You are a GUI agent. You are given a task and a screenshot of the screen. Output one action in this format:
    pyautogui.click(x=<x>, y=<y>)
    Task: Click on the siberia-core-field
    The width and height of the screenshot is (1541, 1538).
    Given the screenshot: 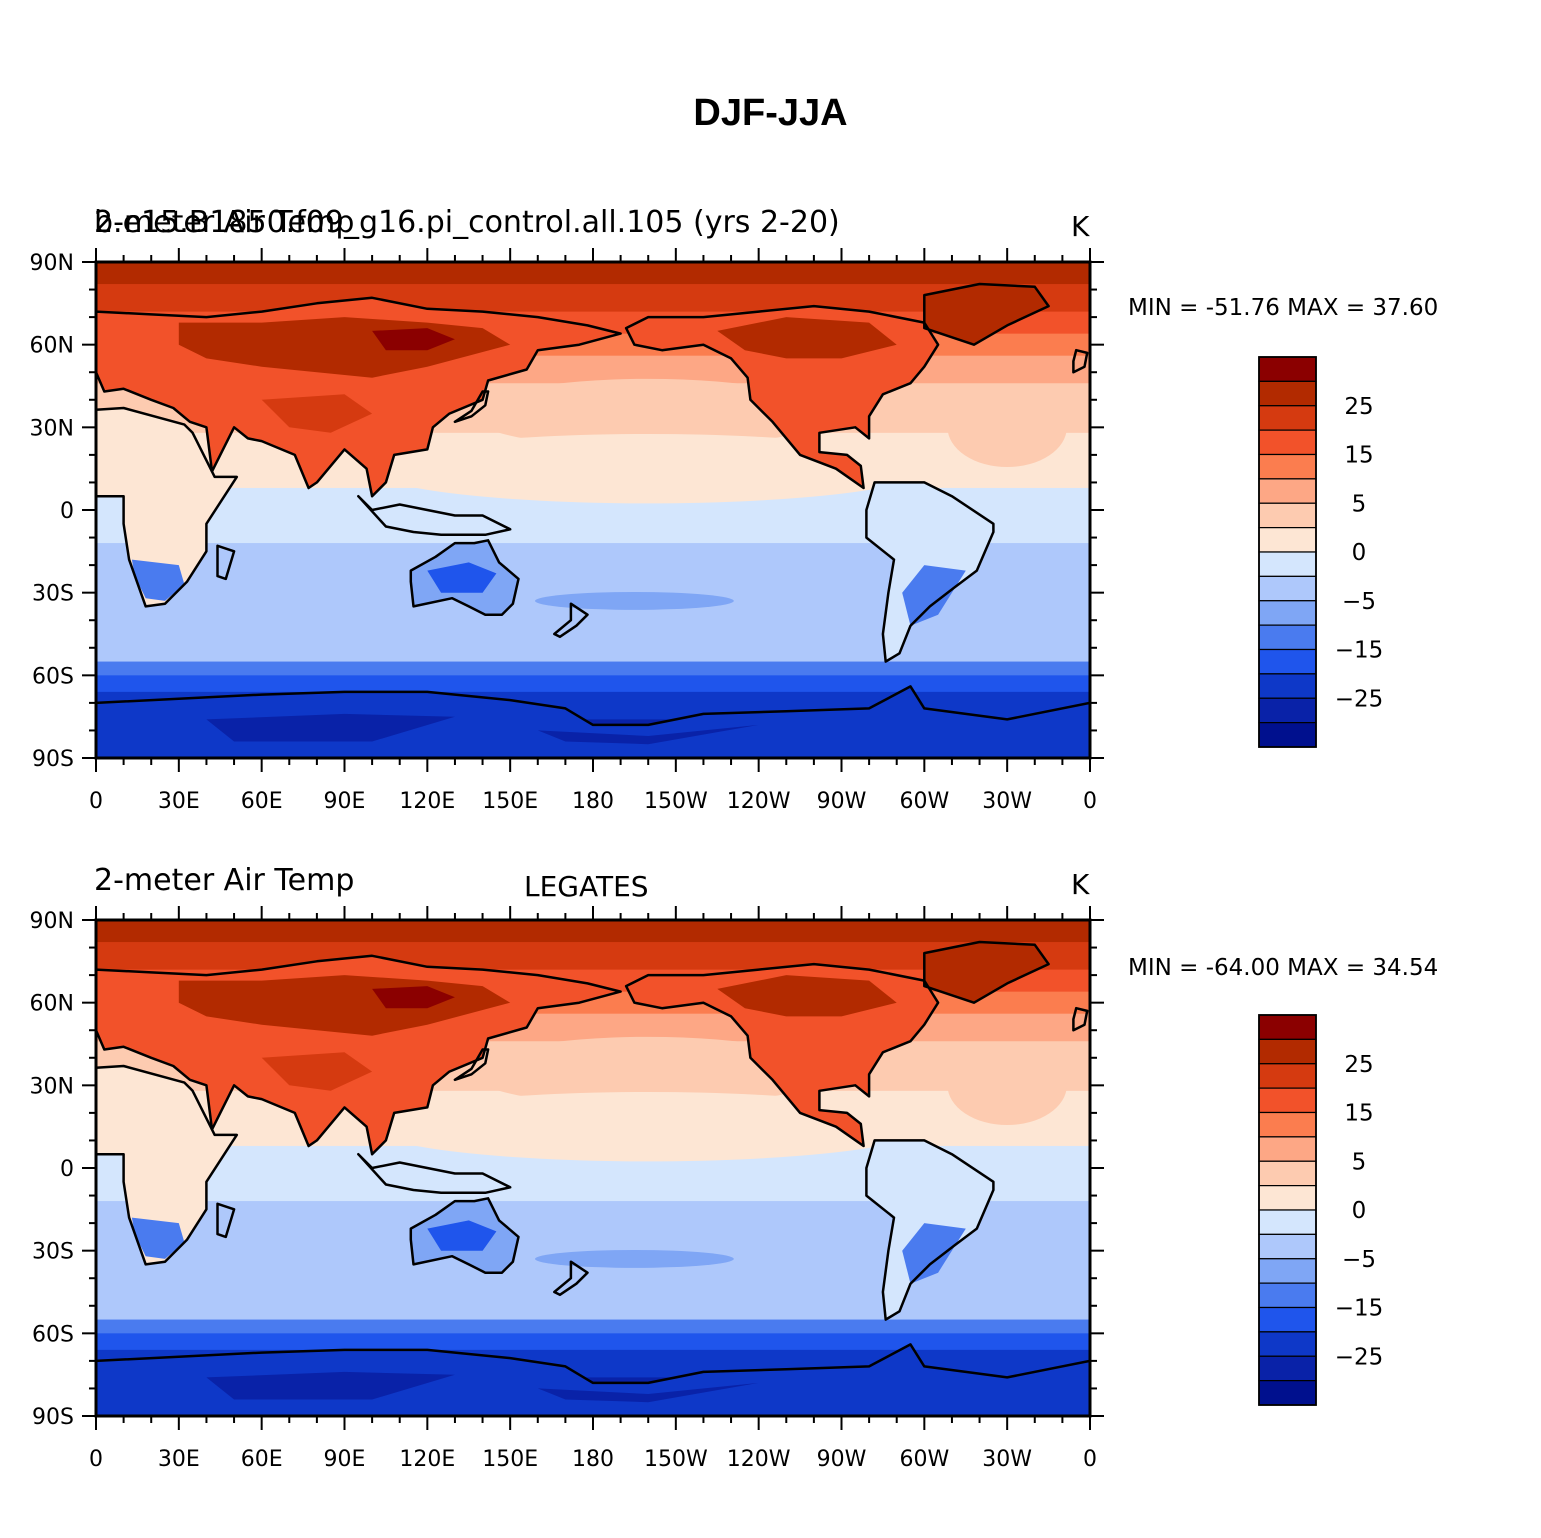 What is the action you would take?
    pyautogui.click(x=413, y=997)
    